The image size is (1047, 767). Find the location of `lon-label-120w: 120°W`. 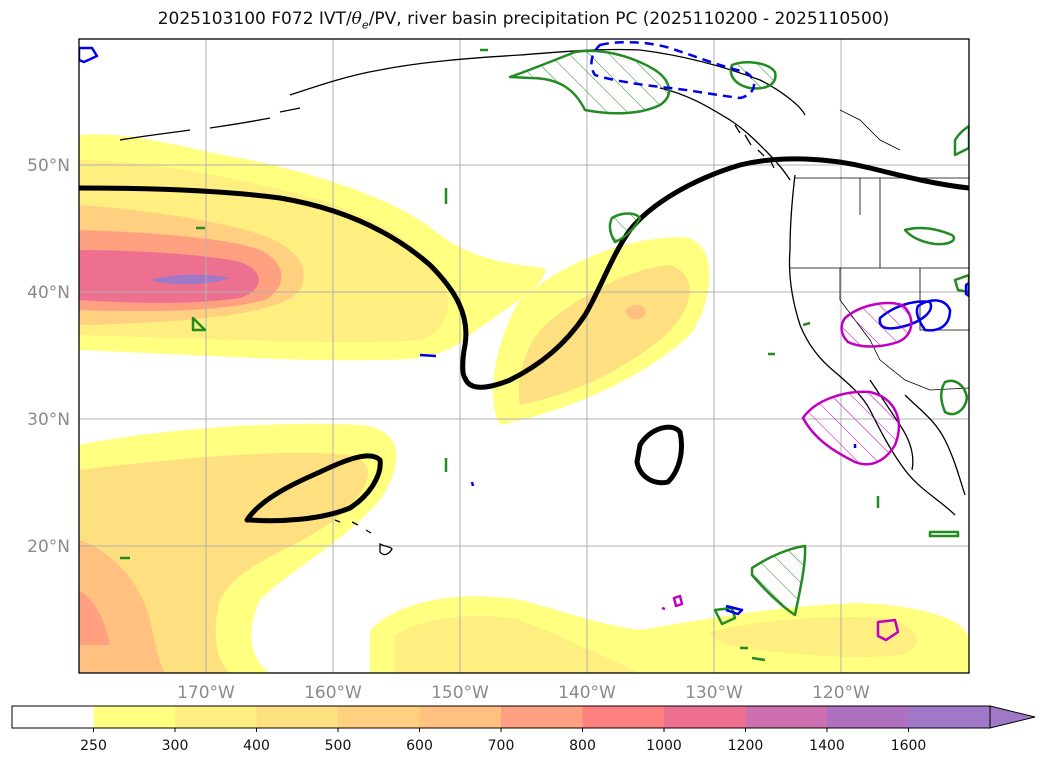

lon-label-120w: 120°W is located at coordinates (841, 693).